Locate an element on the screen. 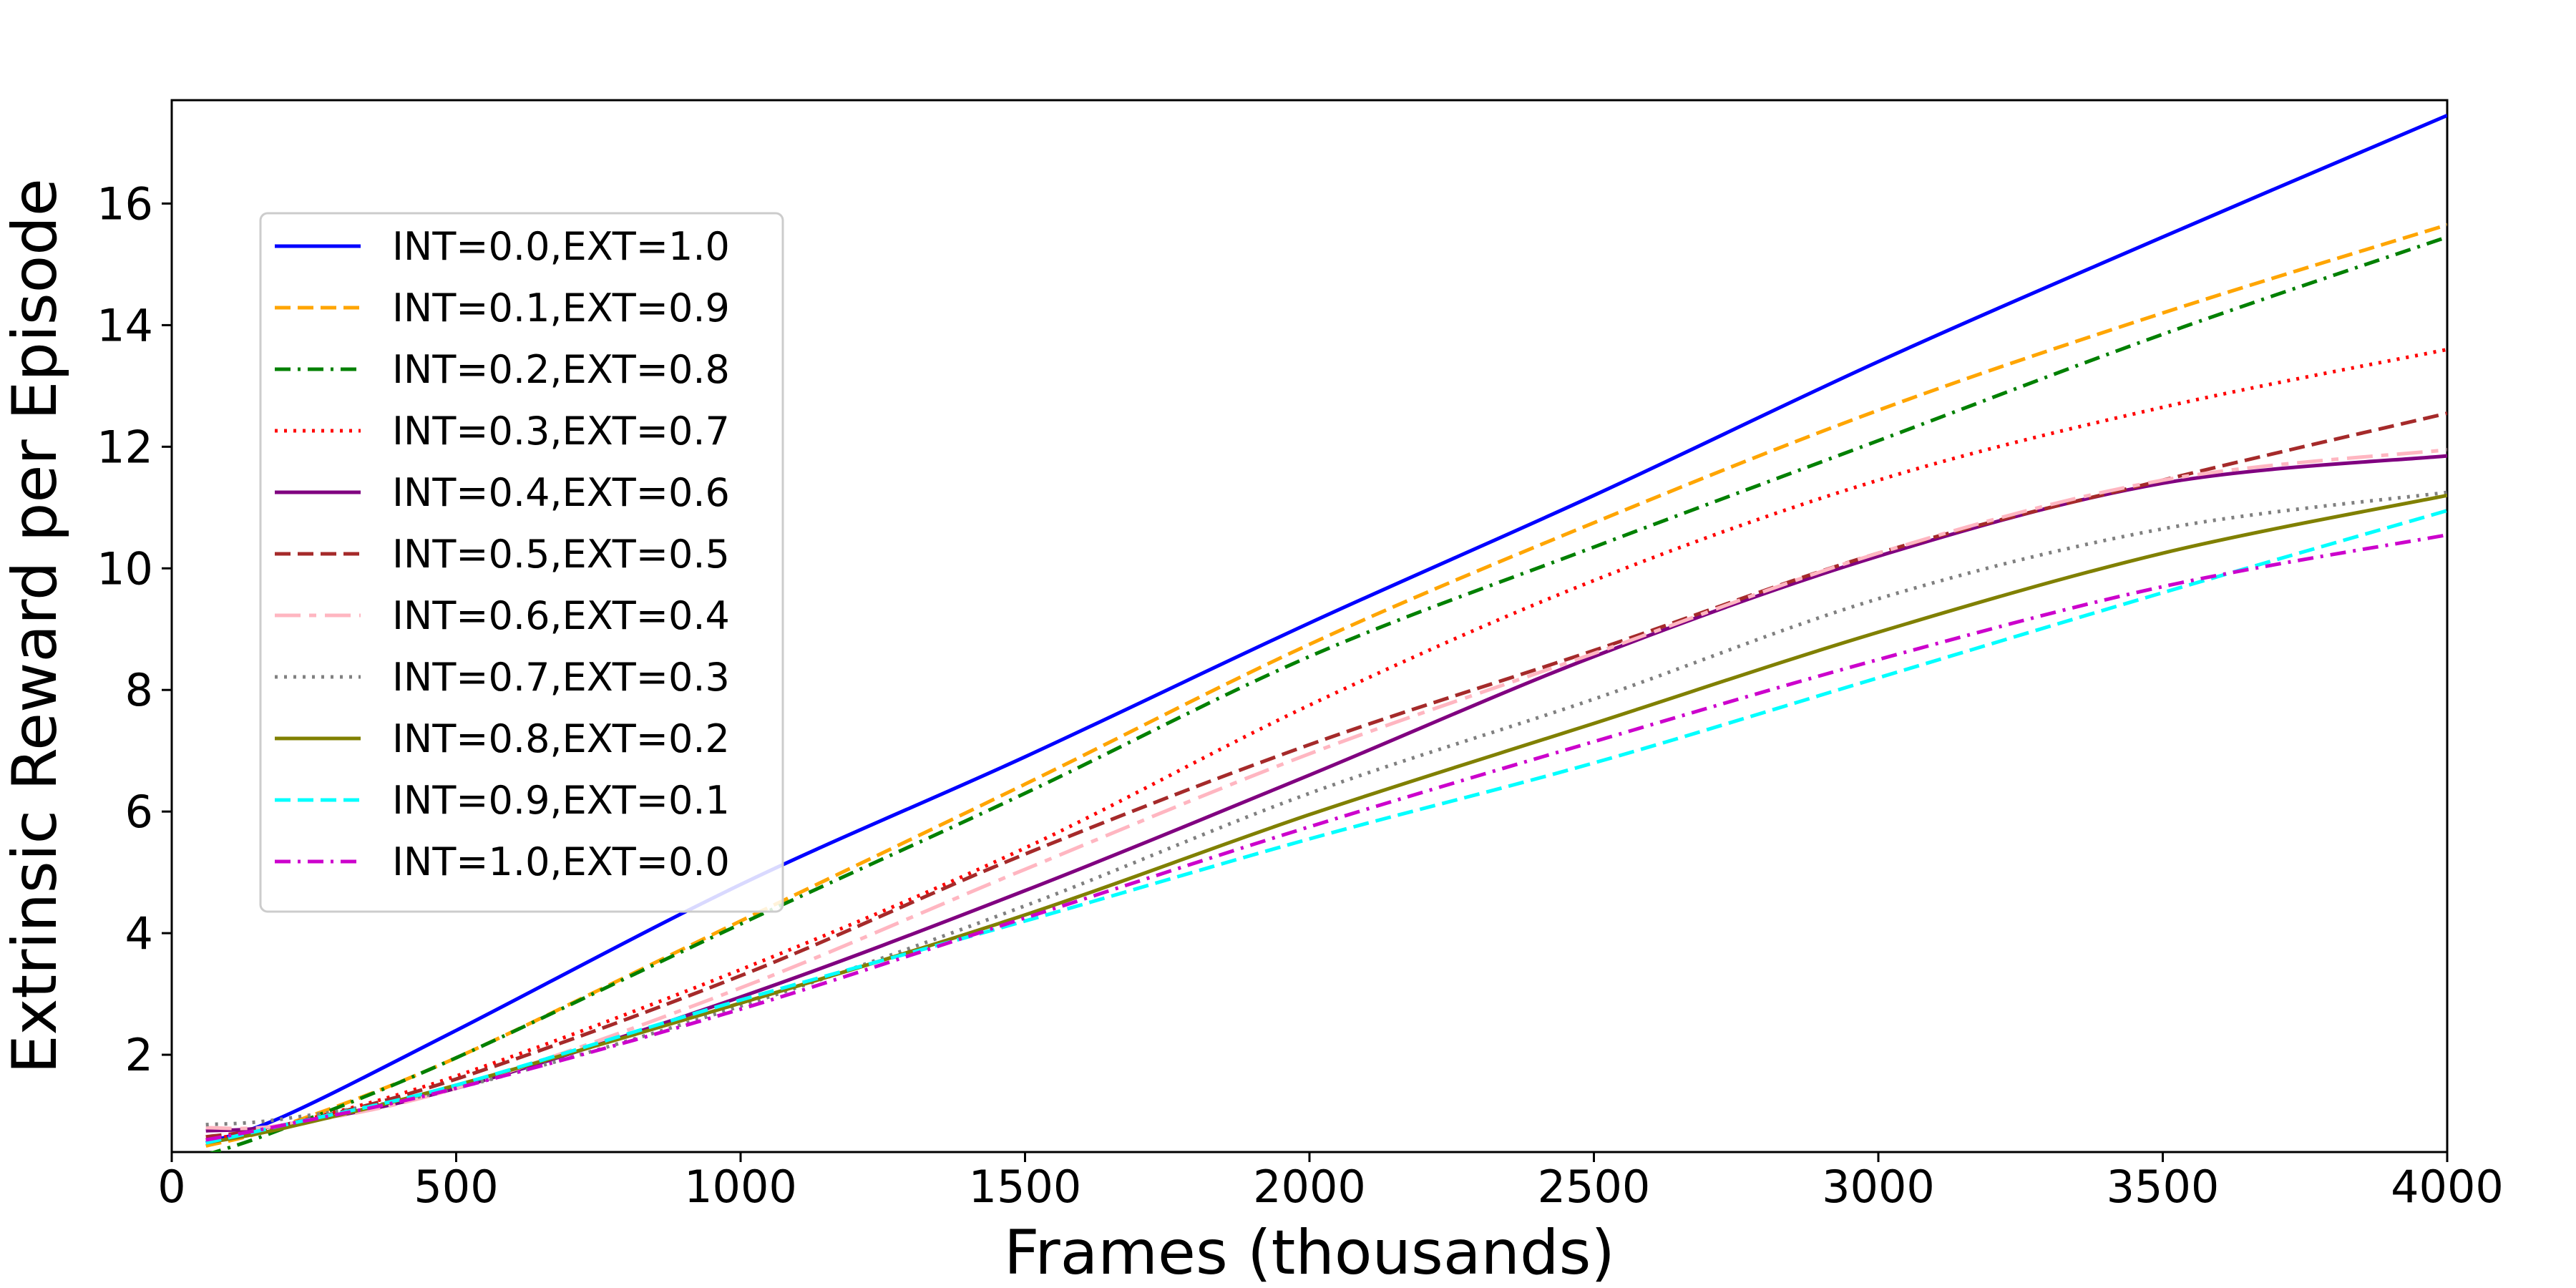  x-axis-label: Frames (thousands) is located at coordinates (1309, 1252).